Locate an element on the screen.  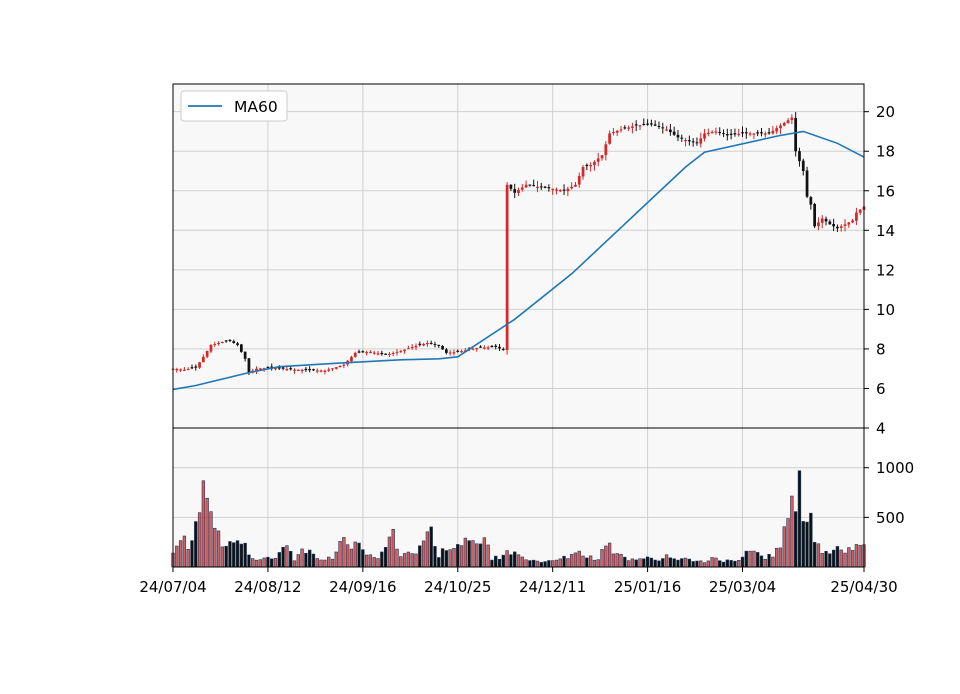
xtick-label: 24/10/25 is located at coordinates (457, 587).